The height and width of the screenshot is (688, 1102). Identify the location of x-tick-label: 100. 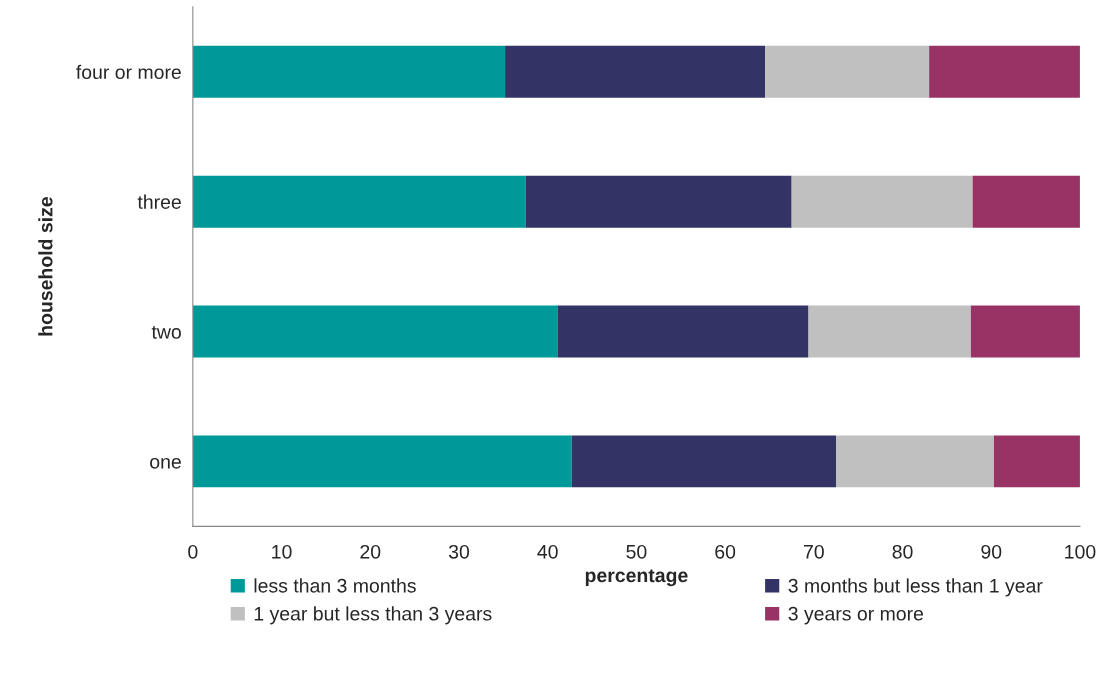
(1080, 551).